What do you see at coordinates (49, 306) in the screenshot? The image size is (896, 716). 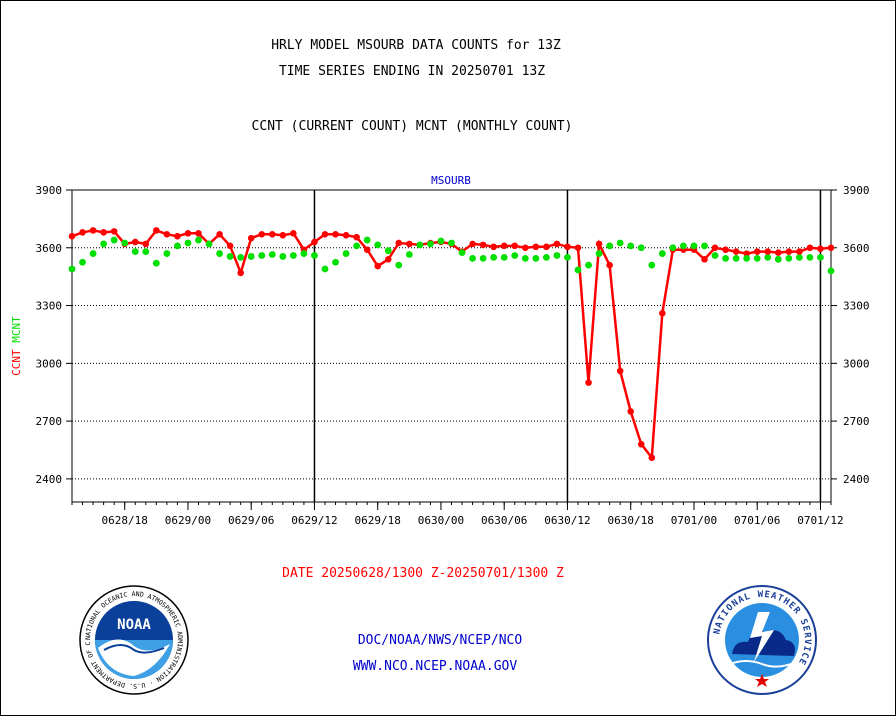 I see `ytick-label-left-3300: 3300` at bounding box center [49, 306].